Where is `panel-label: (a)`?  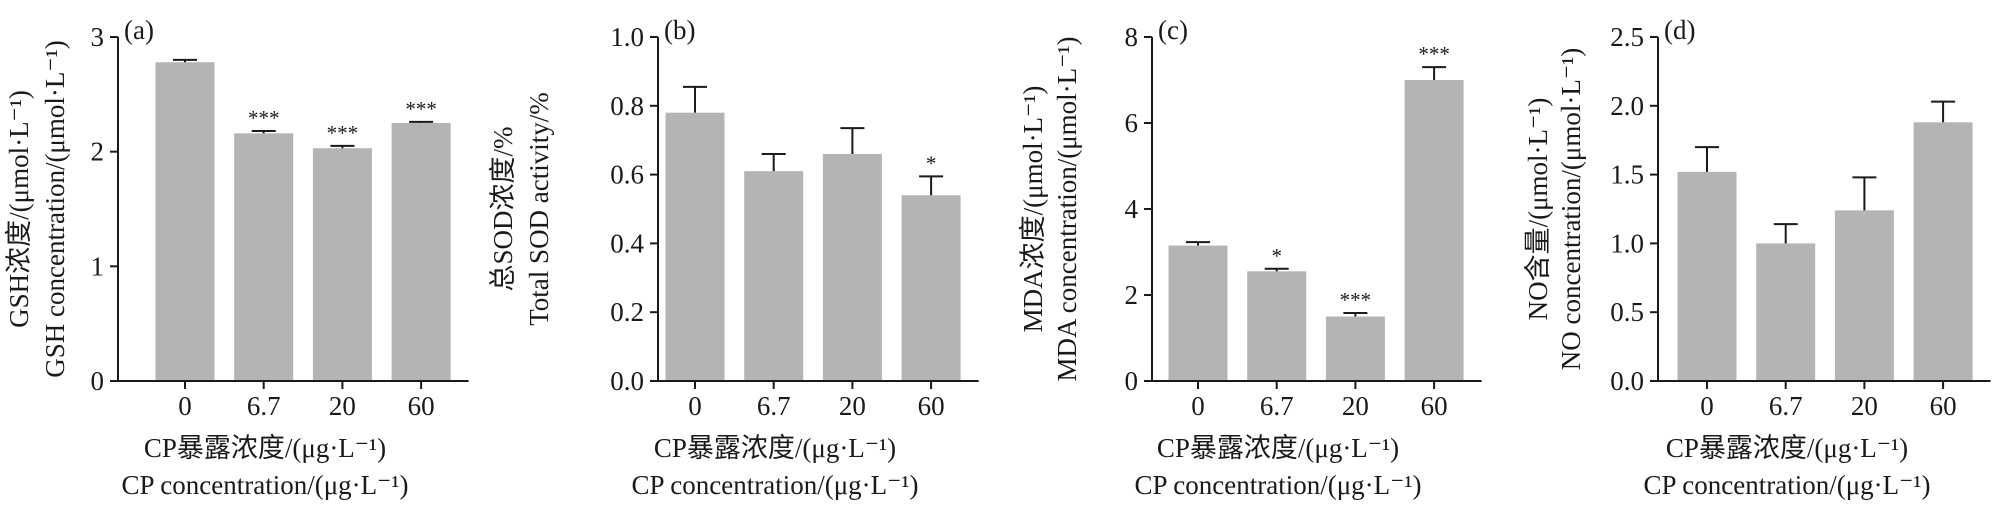 panel-label: (a) is located at coordinates (139, 30).